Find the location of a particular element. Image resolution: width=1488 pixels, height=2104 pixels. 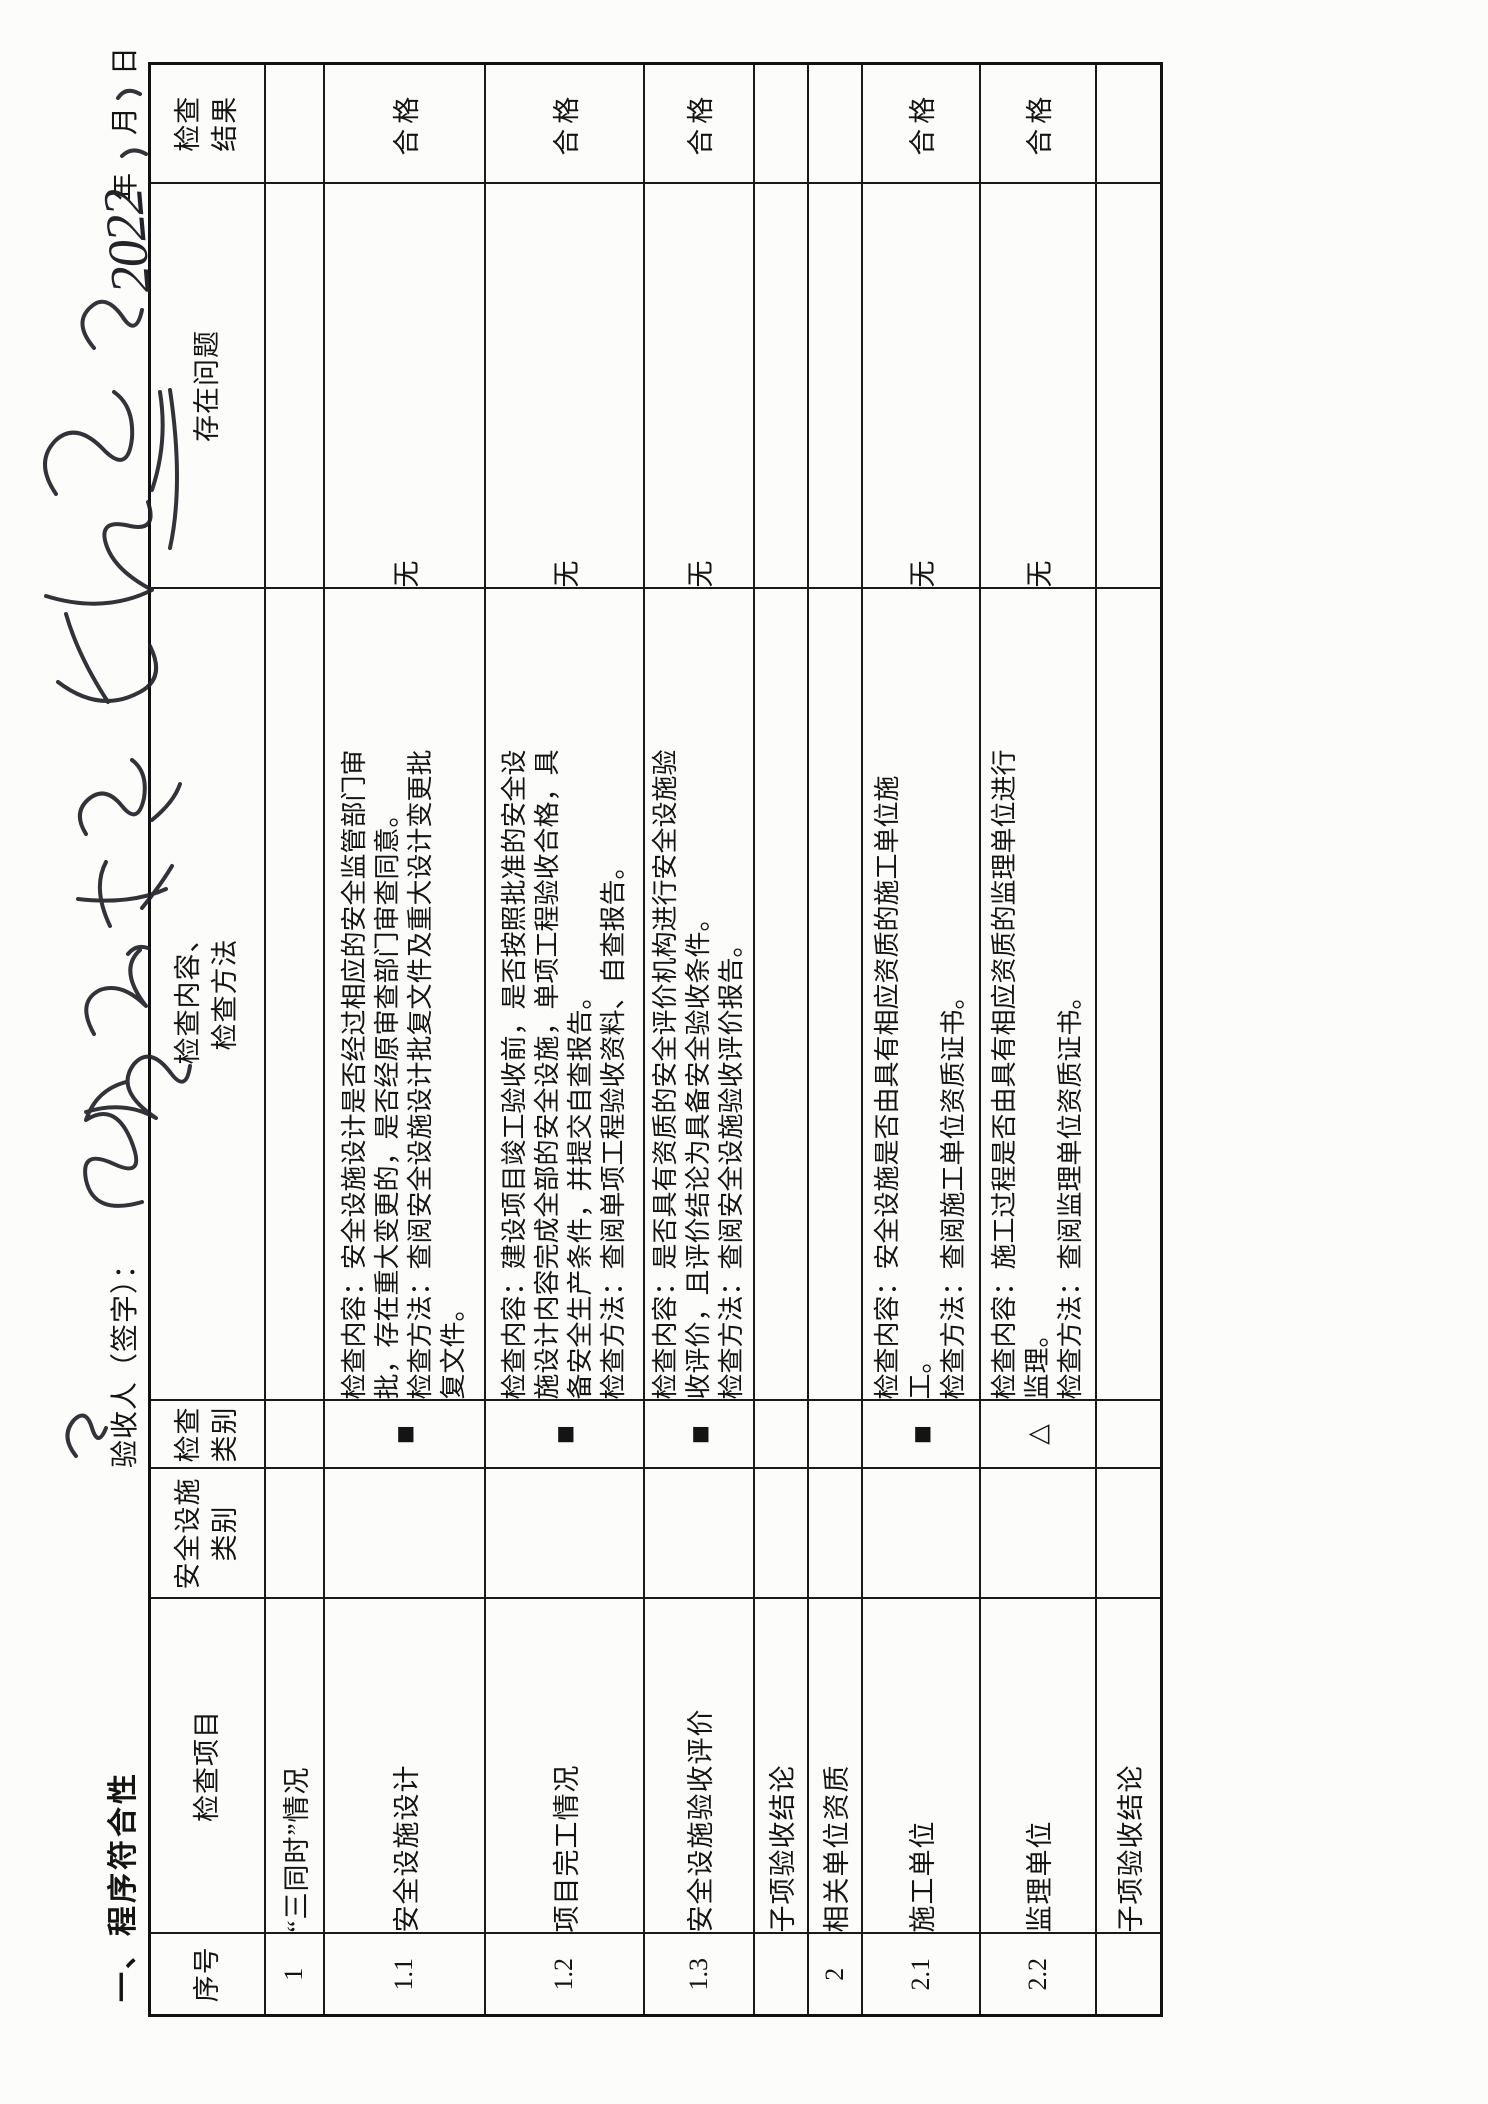

cell-project: 监理单位 is located at coordinates (1037, 1766).